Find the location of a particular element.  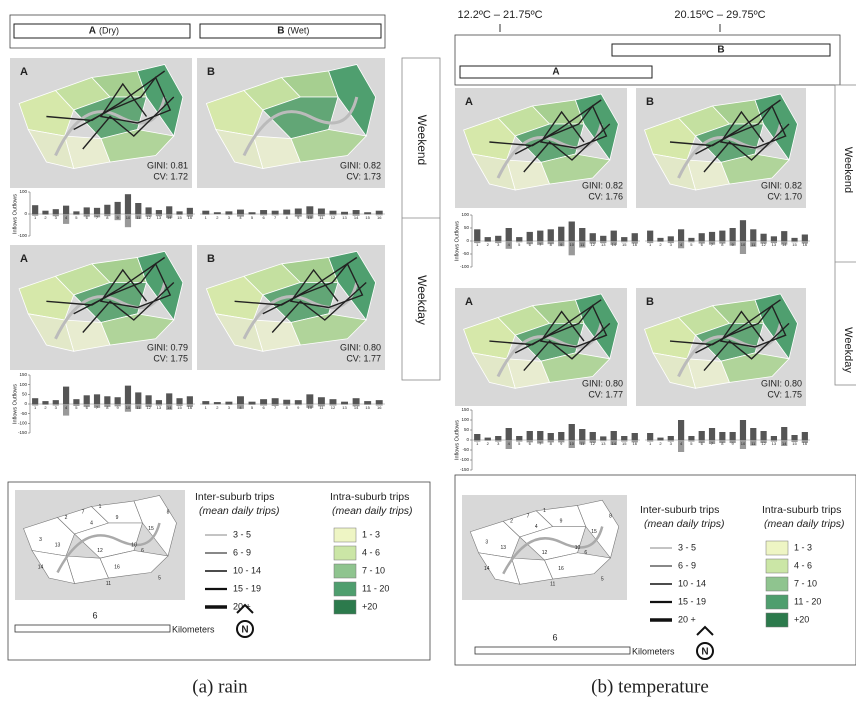

suburb-number: 15 is located at coordinates (594, 532).